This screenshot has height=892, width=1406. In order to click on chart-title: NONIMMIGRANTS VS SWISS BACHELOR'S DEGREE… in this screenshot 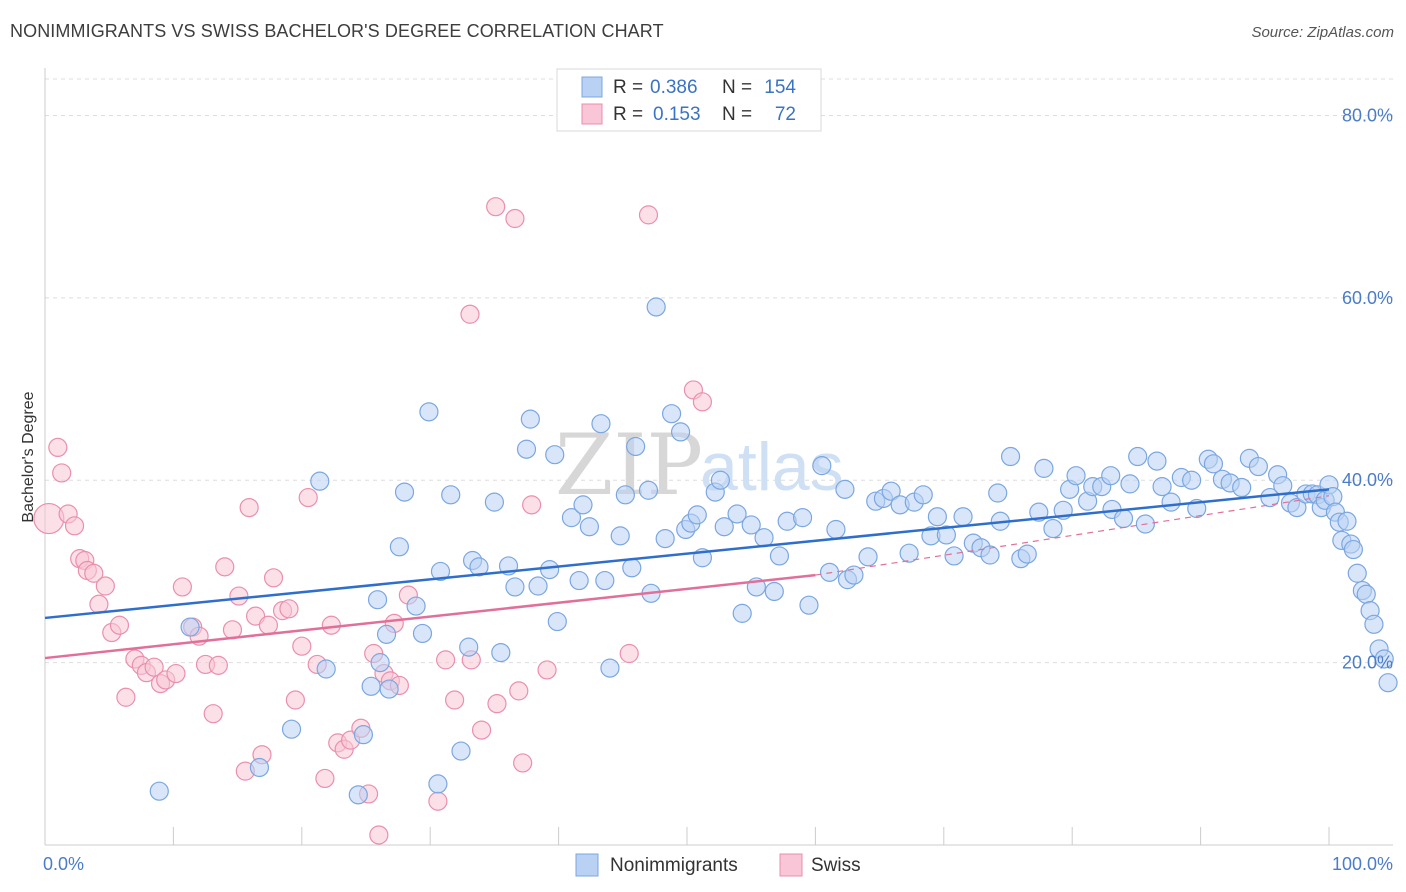, I will do `click(337, 31)`.